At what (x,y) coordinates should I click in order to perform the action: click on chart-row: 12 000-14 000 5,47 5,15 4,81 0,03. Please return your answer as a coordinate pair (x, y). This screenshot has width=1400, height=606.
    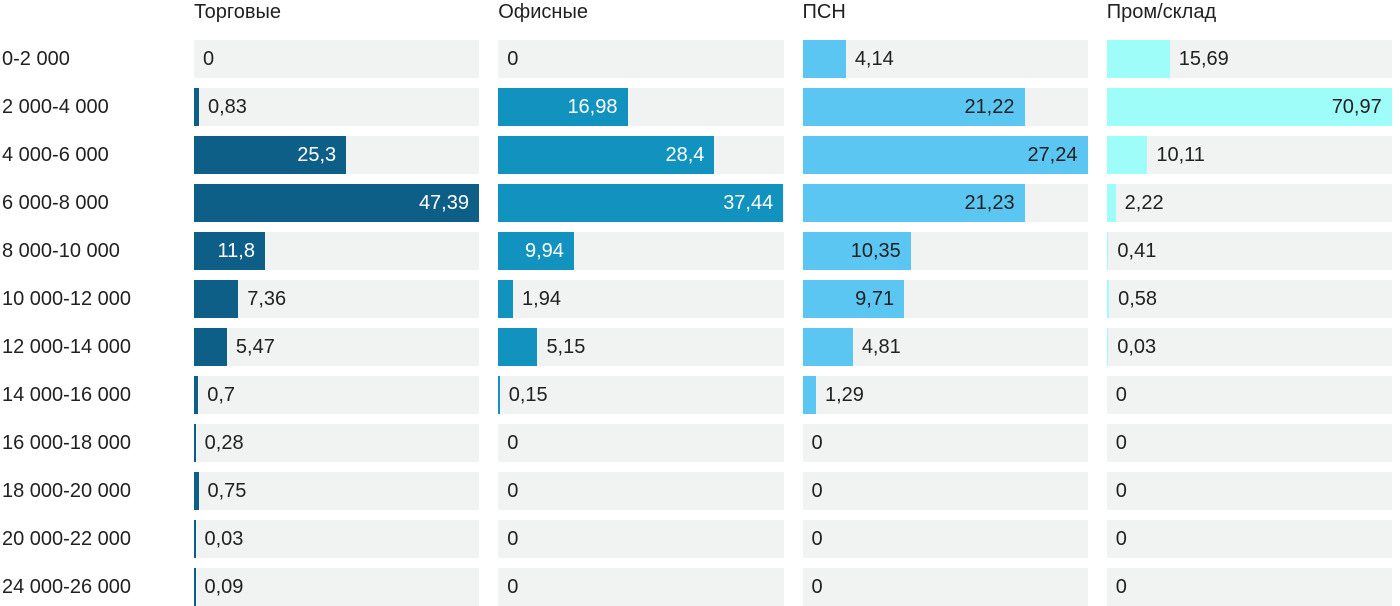
    Looking at the image, I should click on (700, 347).